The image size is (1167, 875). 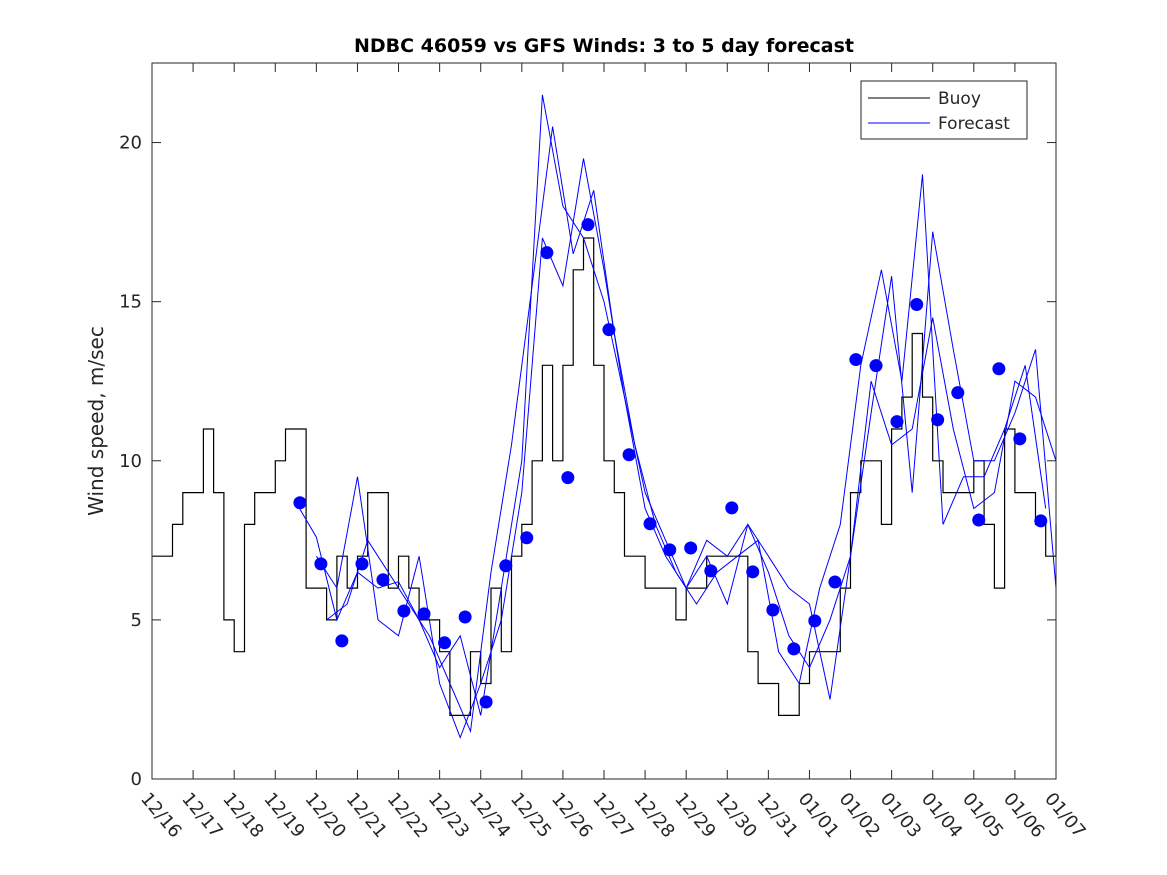 I want to click on x-tick-label: 12/31, so click(x=777, y=815).